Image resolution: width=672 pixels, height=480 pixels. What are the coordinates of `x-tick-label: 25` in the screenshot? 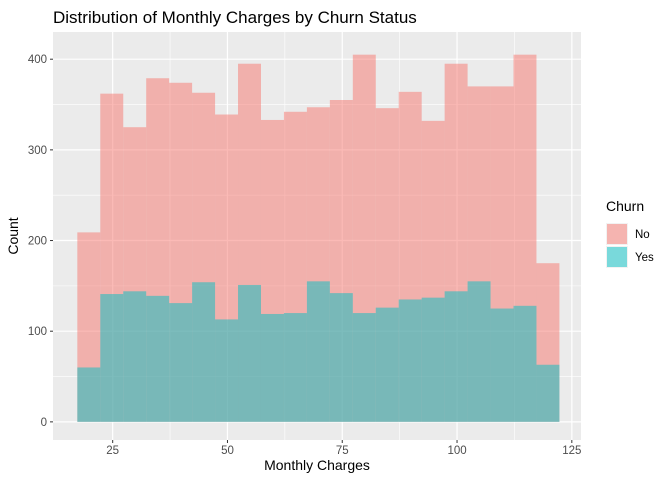 It's located at (112, 451).